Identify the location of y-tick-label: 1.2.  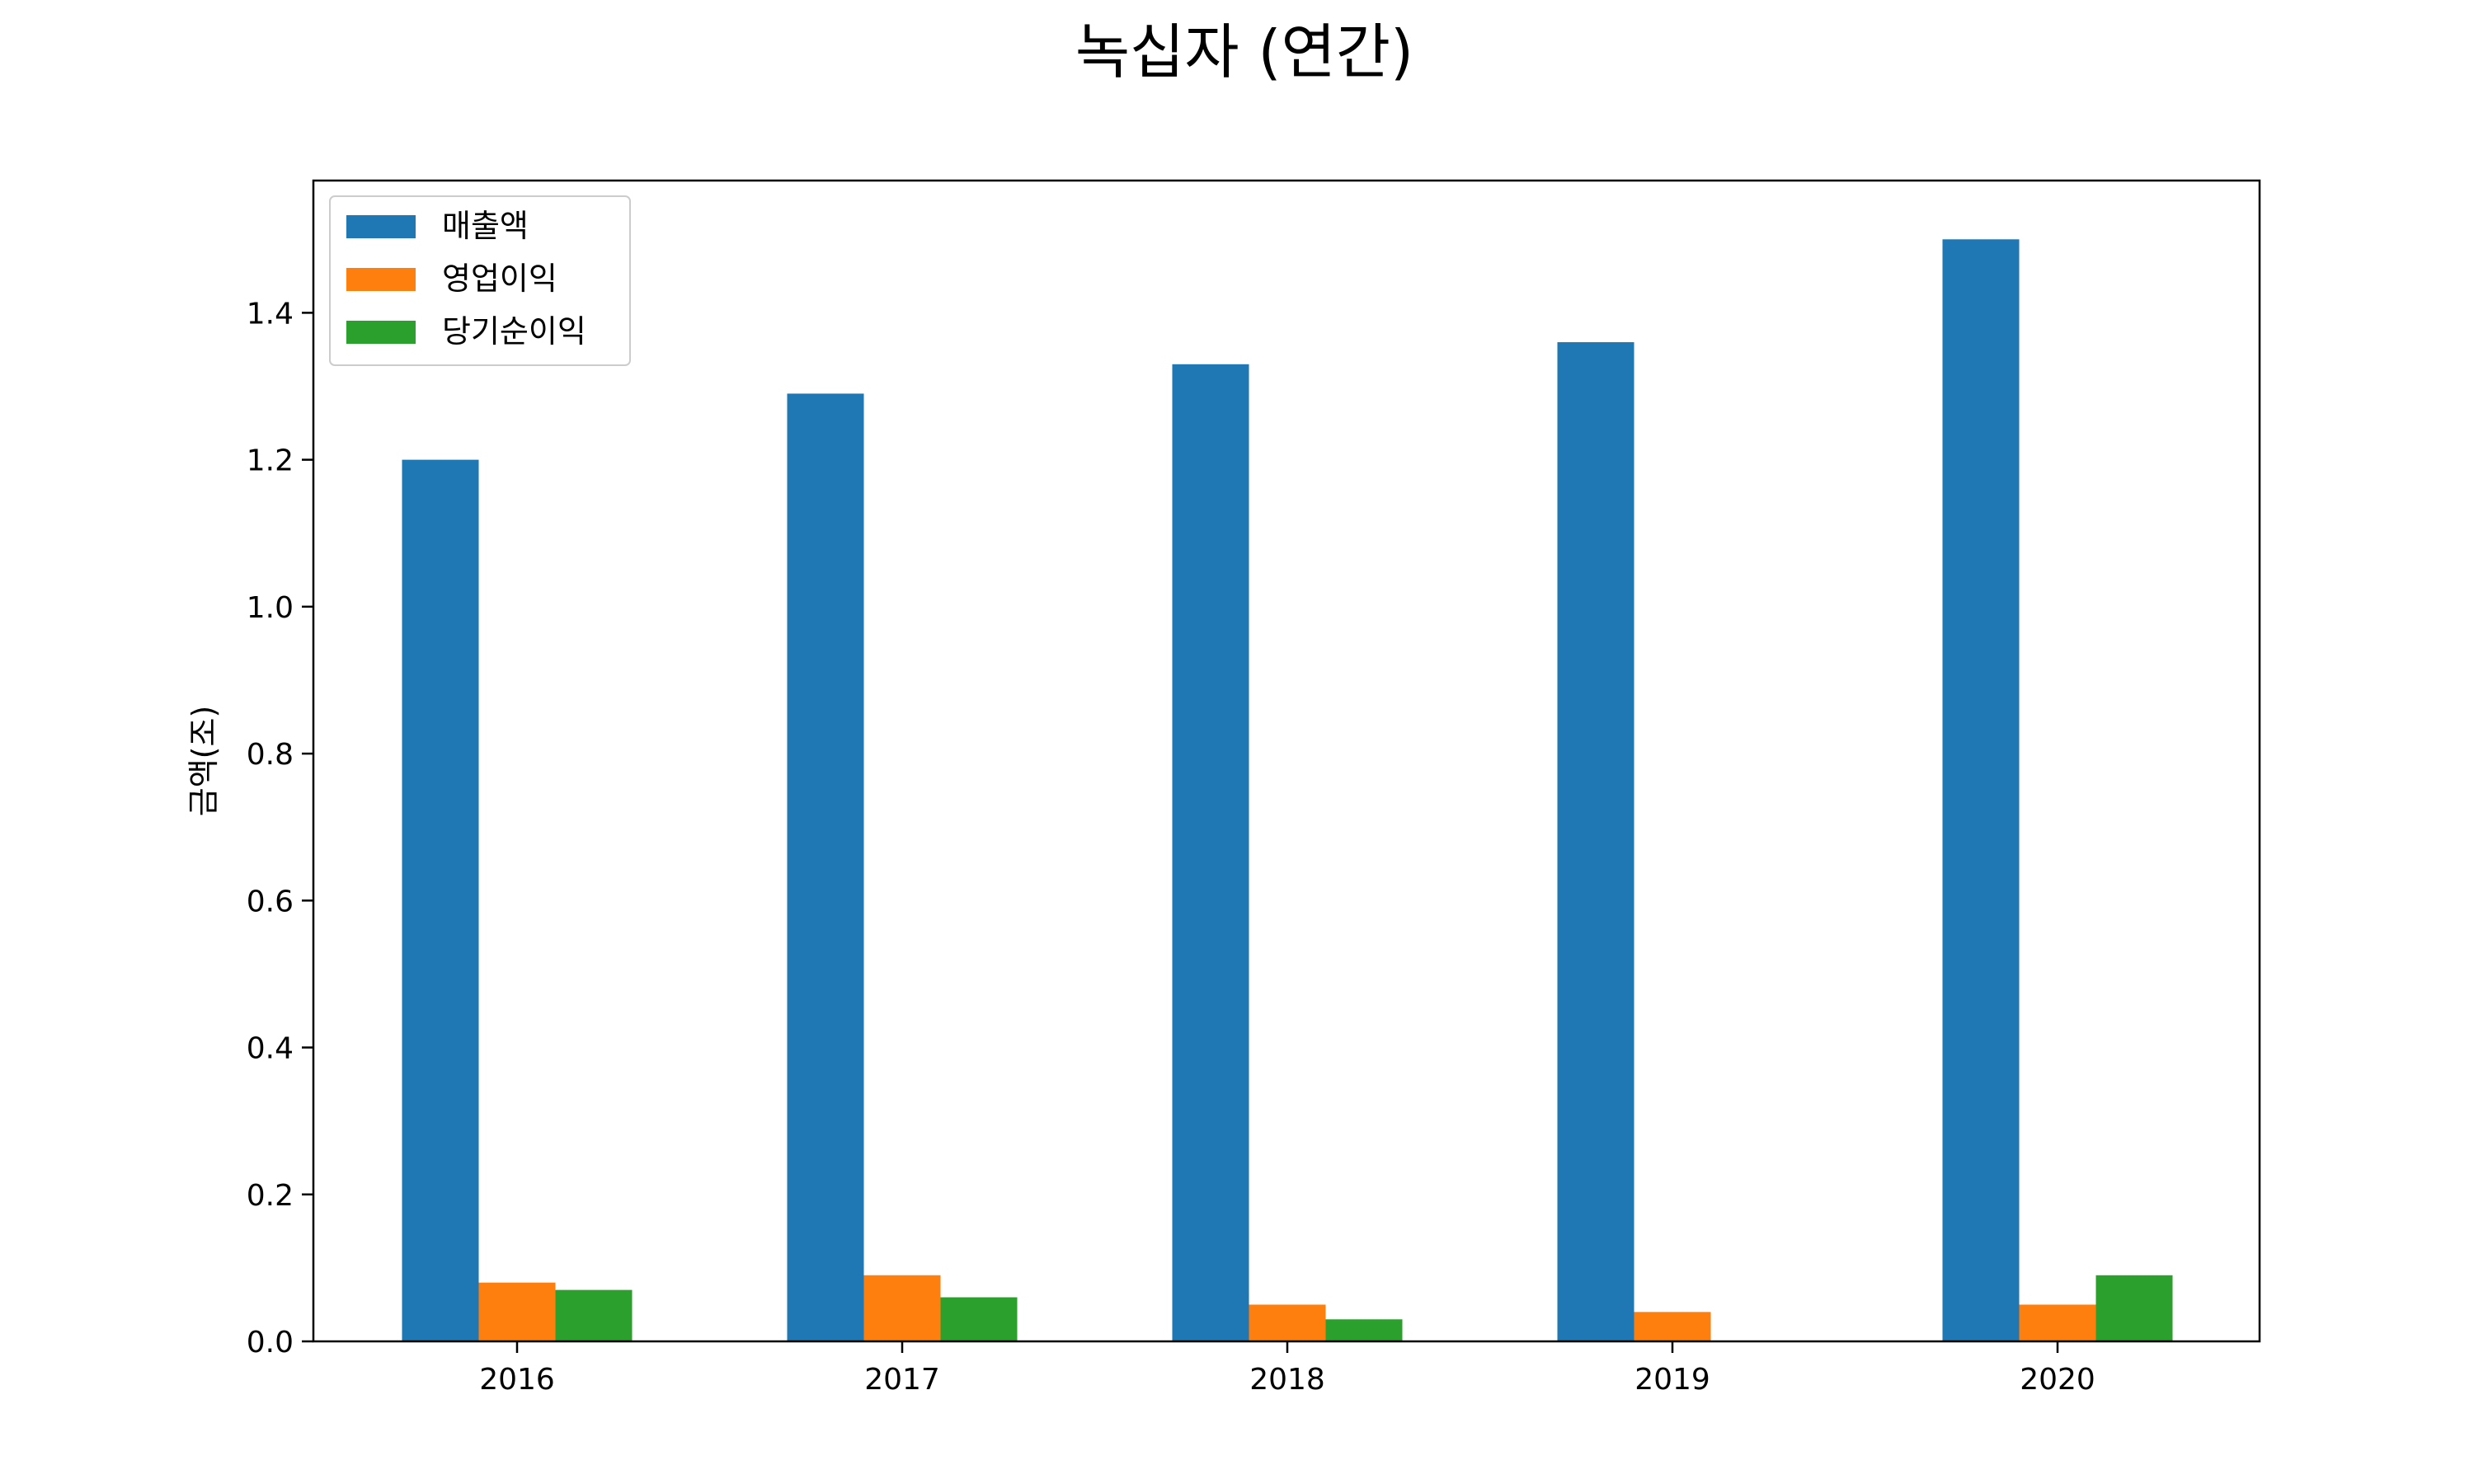
(270, 461).